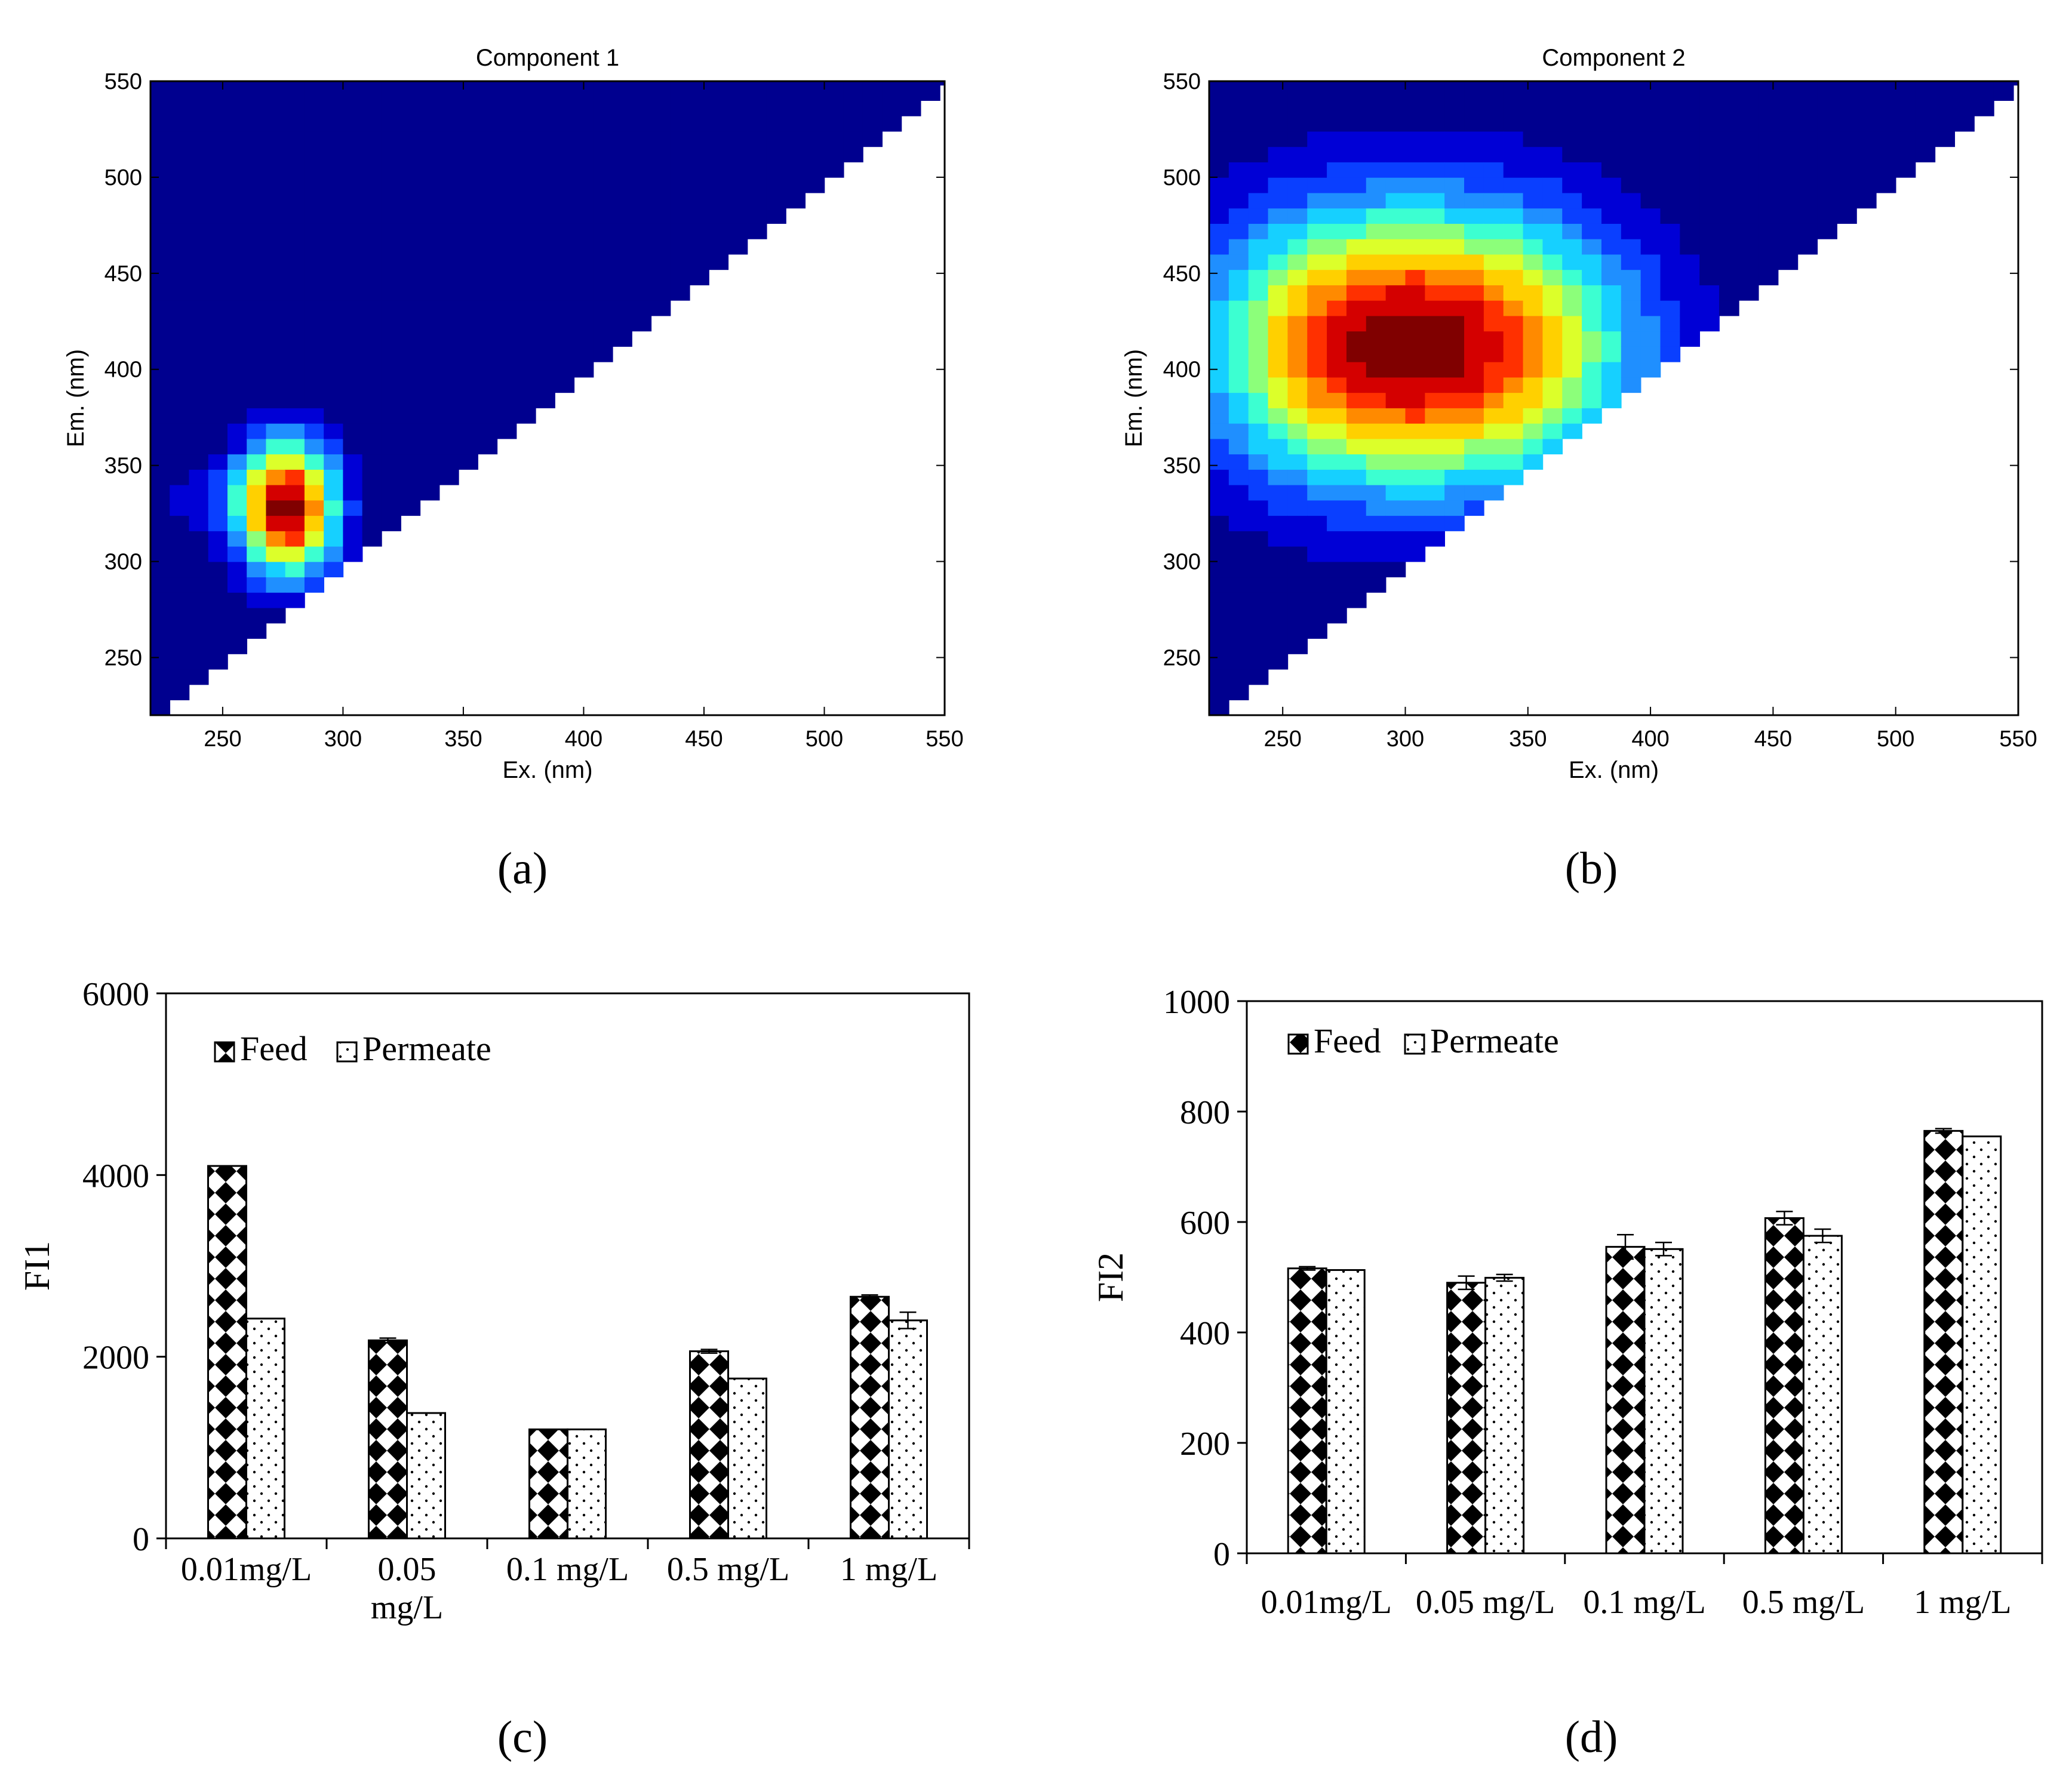 The width and height of the screenshot is (2072, 1773). What do you see at coordinates (547, 398) in the screenshot?
I see `plot-frame` at bounding box center [547, 398].